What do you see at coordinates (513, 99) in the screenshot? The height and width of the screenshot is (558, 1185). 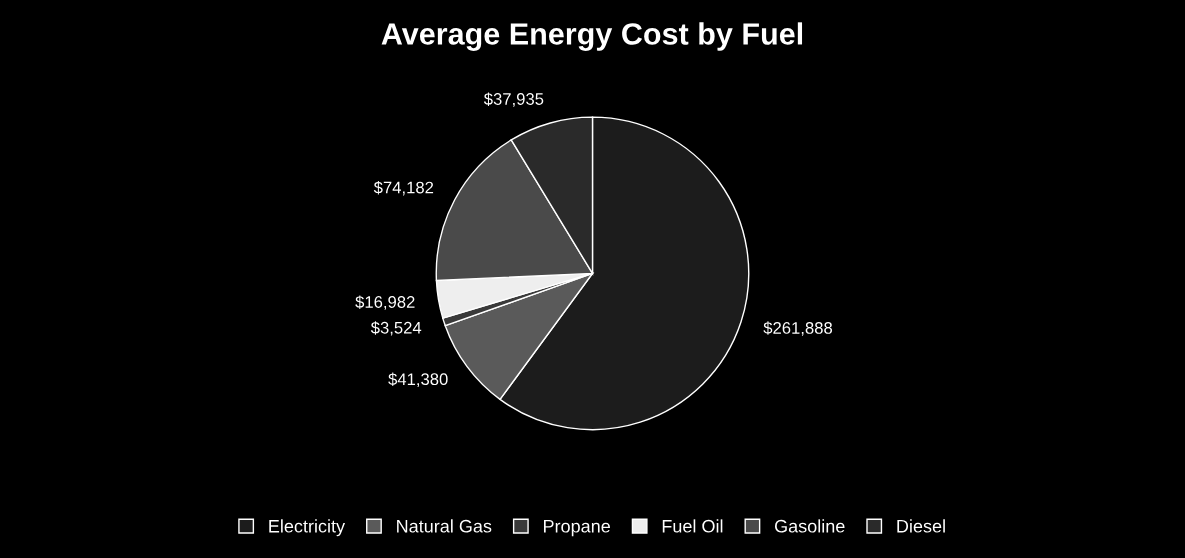 I see `data-label: $37,935` at bounding box center [513, 99].